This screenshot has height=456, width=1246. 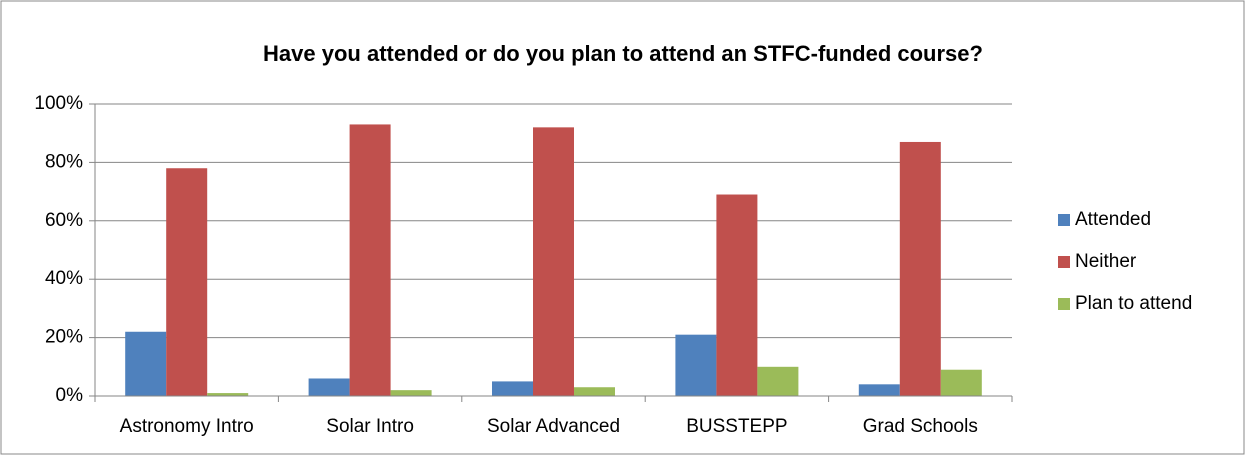 What do you see at coordinates (370, 426) in the screenshot?
I see `x-tick-label: Solar Intro` at bounding box center [370, 426].